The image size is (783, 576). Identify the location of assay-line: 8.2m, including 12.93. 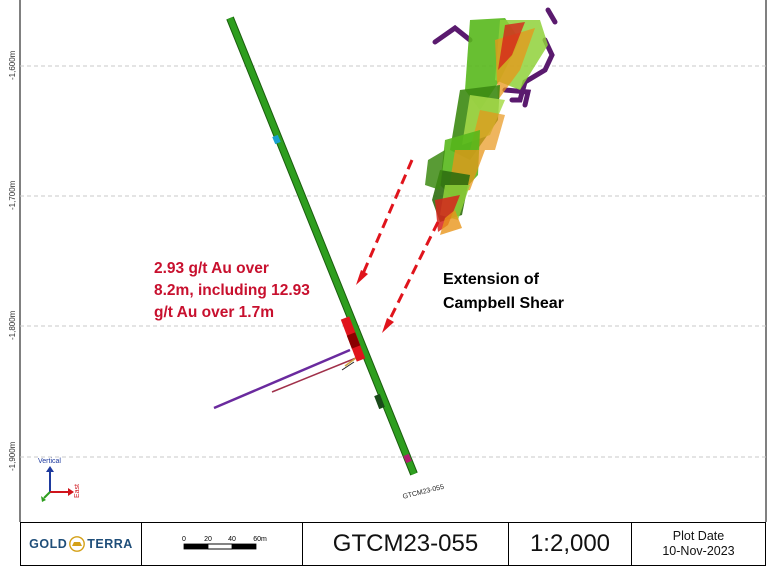
(232, 290).